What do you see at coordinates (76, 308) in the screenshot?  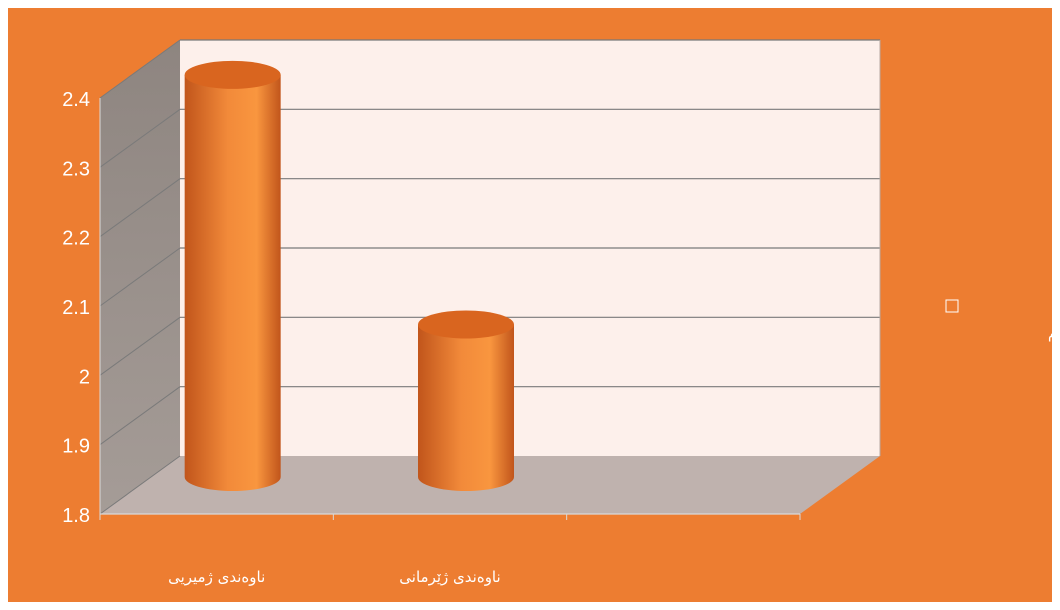 I see `y-tick-label: 2.1` at bounding box center [76, 308].